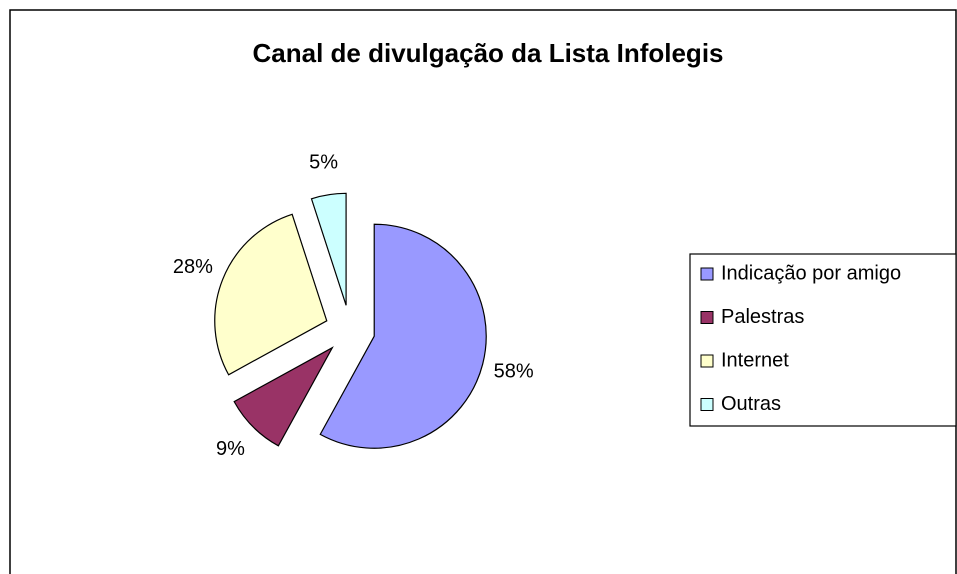  I want to click on legend-box, so click(823, 340).